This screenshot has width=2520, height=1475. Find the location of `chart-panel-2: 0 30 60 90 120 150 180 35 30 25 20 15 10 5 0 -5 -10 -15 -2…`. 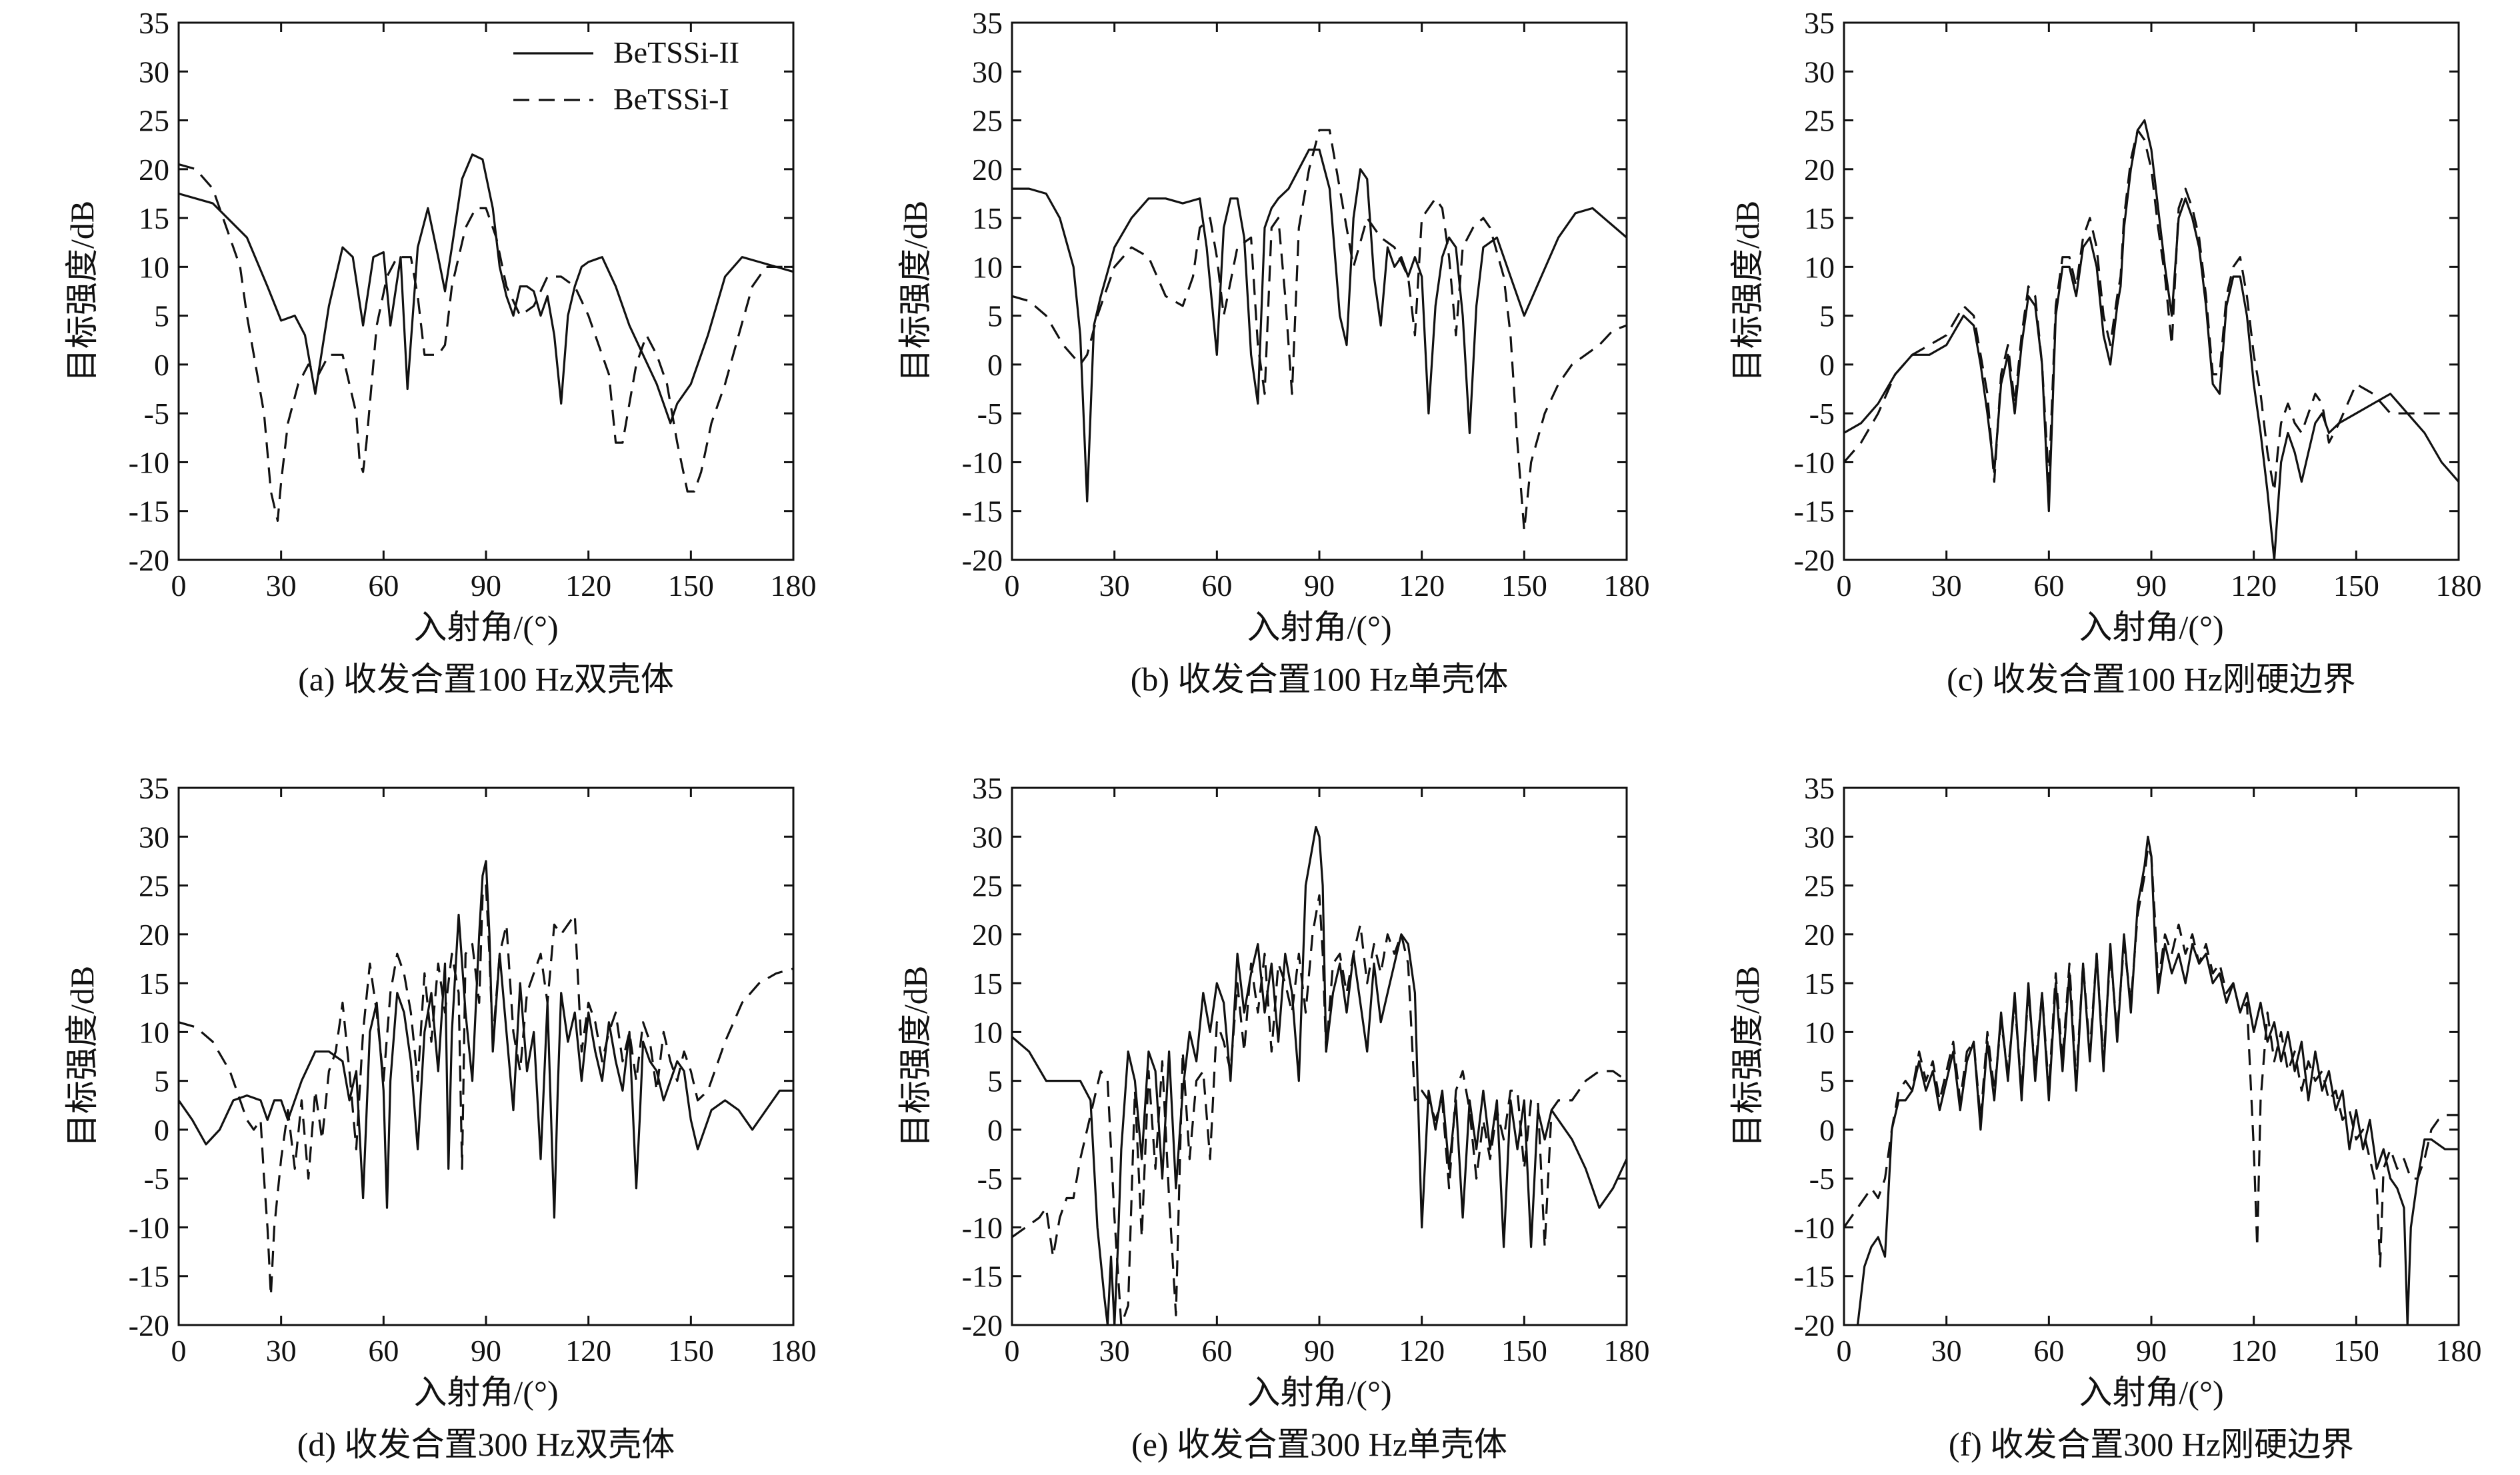

chart-panel-2: 0 30 60 90 120 150 180 35 30 25 20 15 10 5 0 -5 -10 -15 -2… is located at coordinates (2105, 352).